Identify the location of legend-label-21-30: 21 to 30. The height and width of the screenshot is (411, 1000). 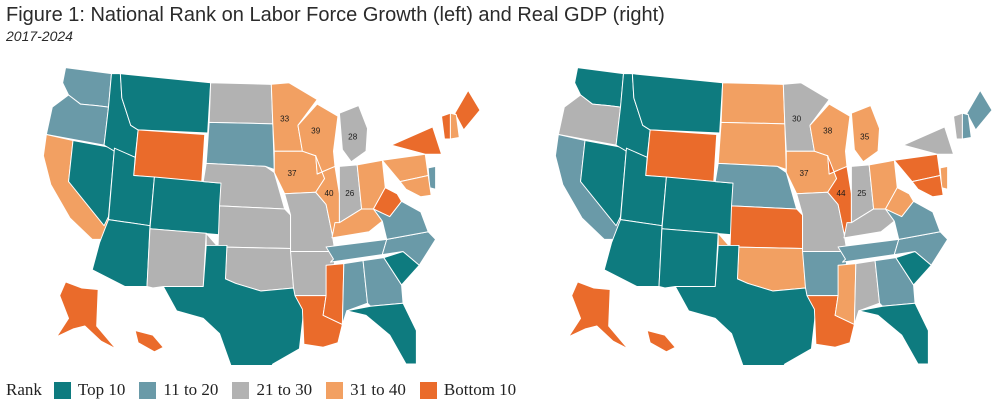
(284, 389).